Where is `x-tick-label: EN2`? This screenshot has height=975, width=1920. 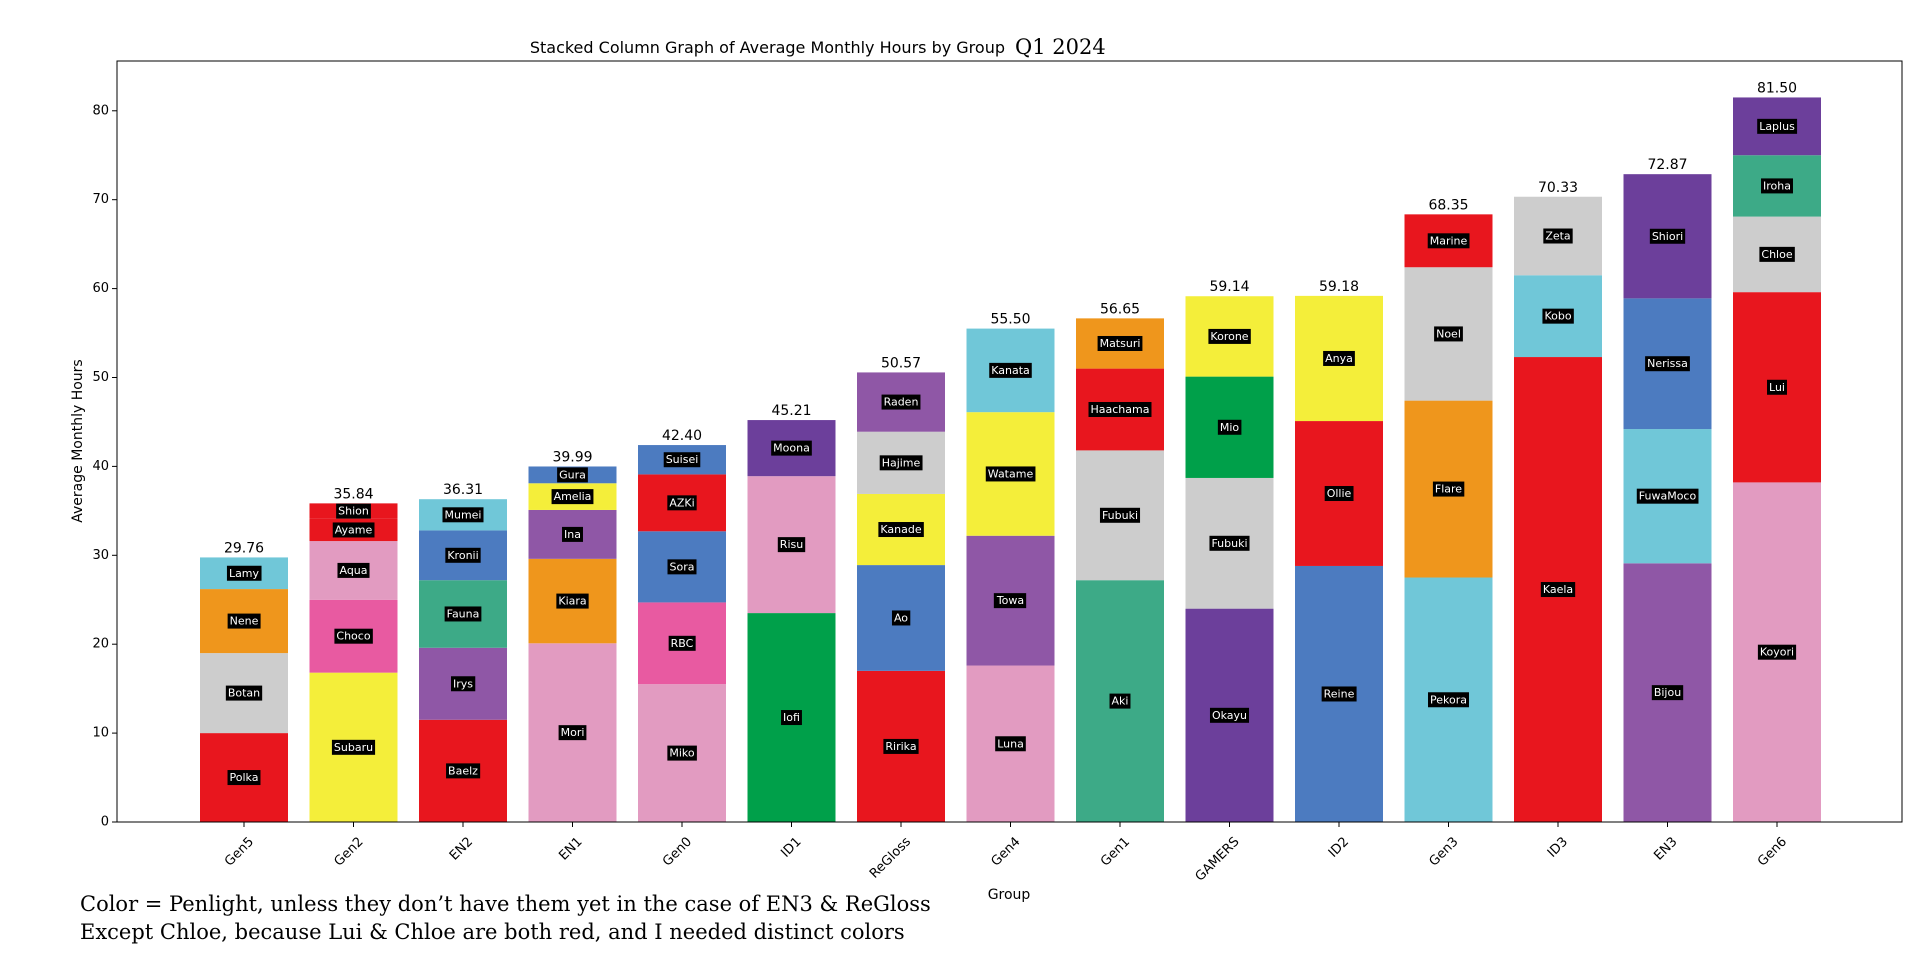
x-tick-label: EN2 is located at coordinates (461, 848).